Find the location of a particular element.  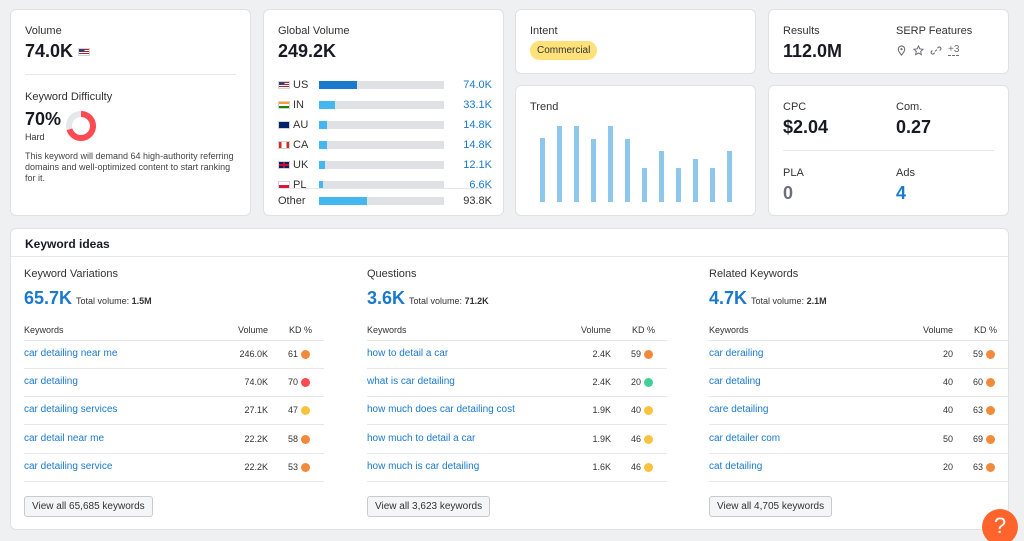

keyword-link: car detailer com is located at coordinates (745, 438).